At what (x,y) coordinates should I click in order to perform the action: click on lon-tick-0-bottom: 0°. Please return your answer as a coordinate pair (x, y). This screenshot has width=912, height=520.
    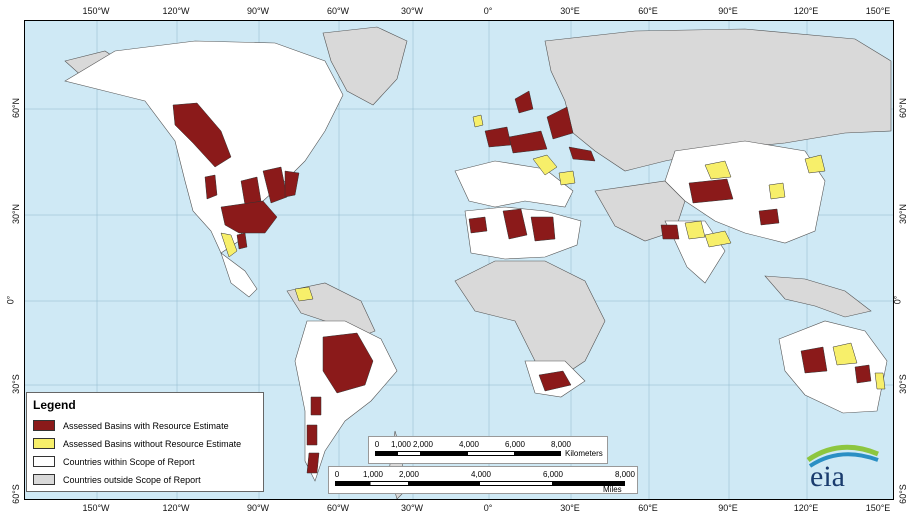
    Looking at the image, I should click on (488, 508).